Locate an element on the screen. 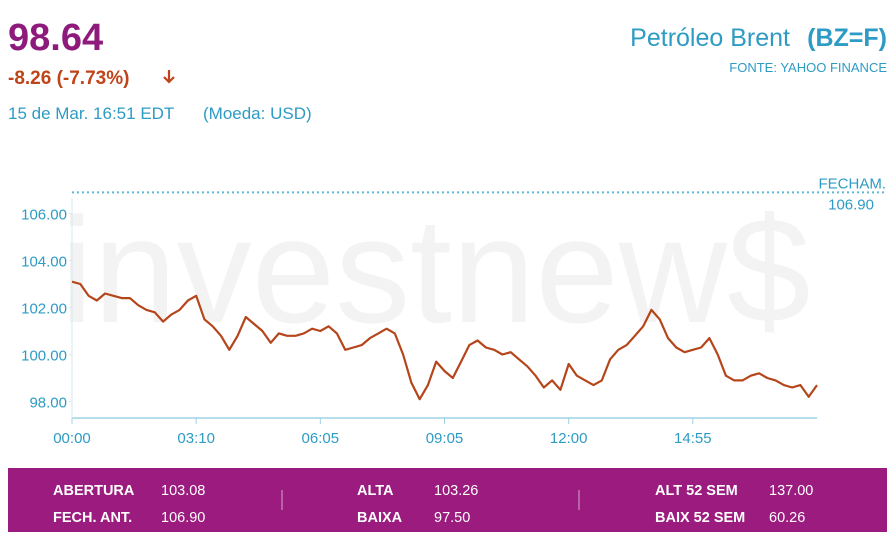  asset-name: Petróleo Brent is located at coordinates (710, 38).